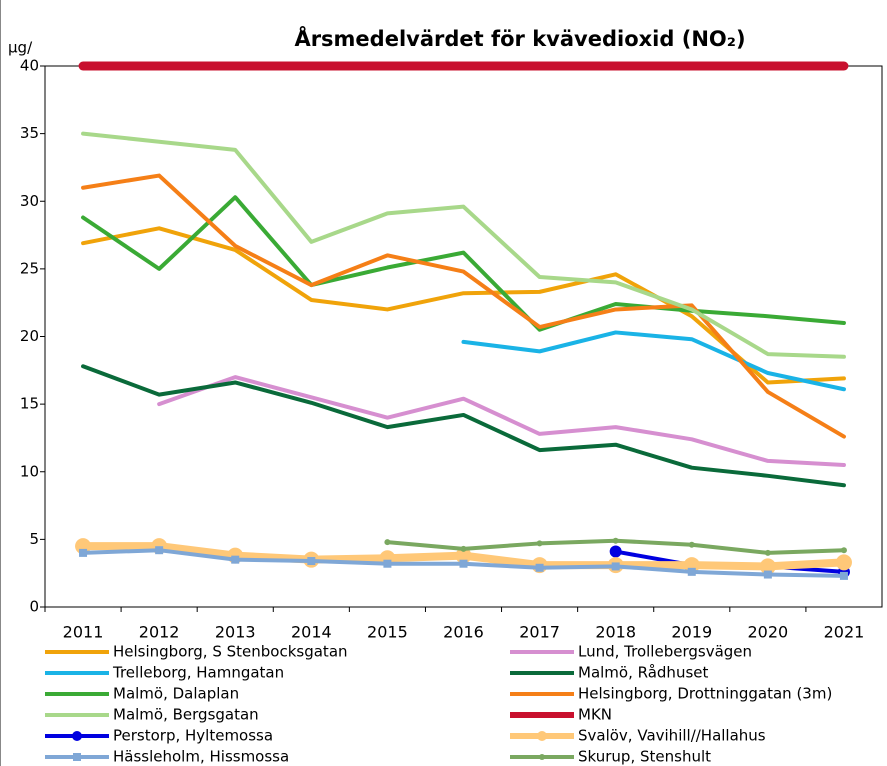  Describe the element at coordinates (311, 632) in the screenshot. I see `x-tick-label: 2014` at that location.